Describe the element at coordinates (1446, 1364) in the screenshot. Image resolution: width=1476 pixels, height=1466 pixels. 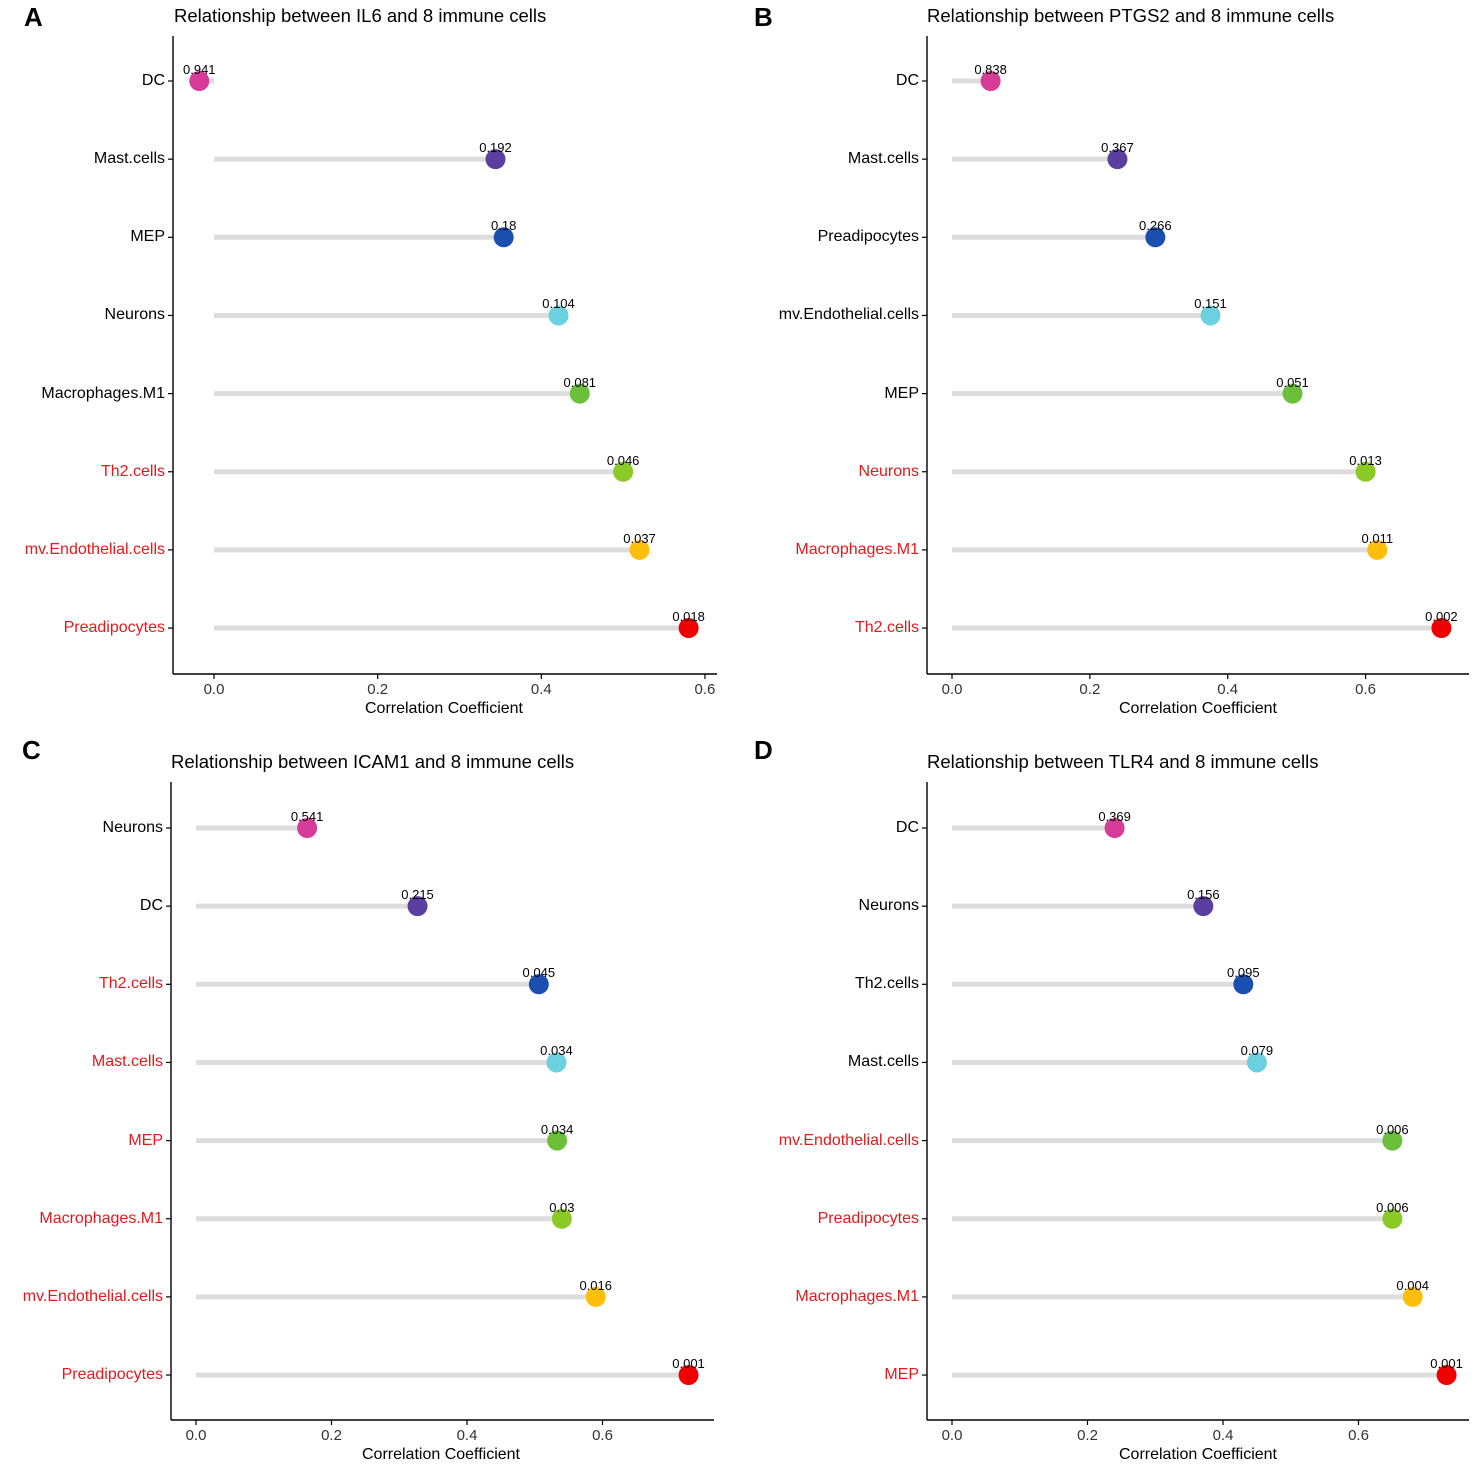
I see `p-value-label: 0.001` at that location.